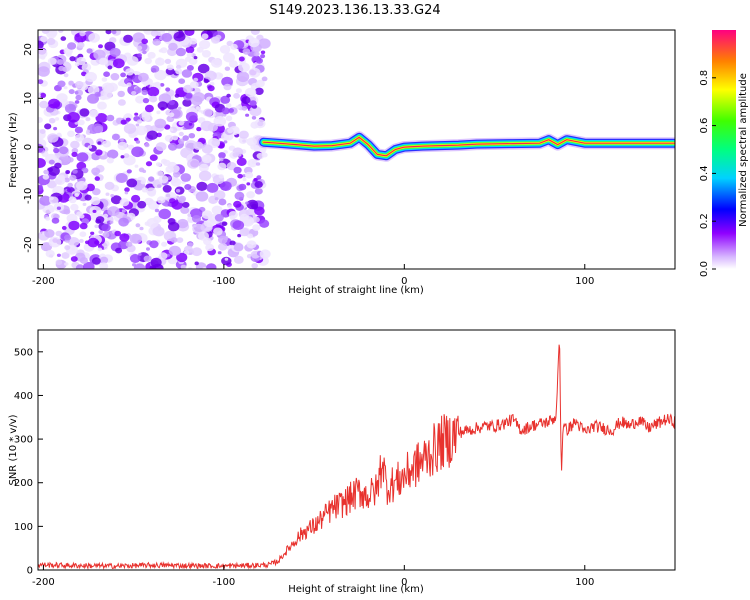 The height and width of the screenshot is (600, 750). What do you see at coordinates (28, 196) in the screenshot?
I see `y-tick-label: -10` at bounding box center [28, 196].